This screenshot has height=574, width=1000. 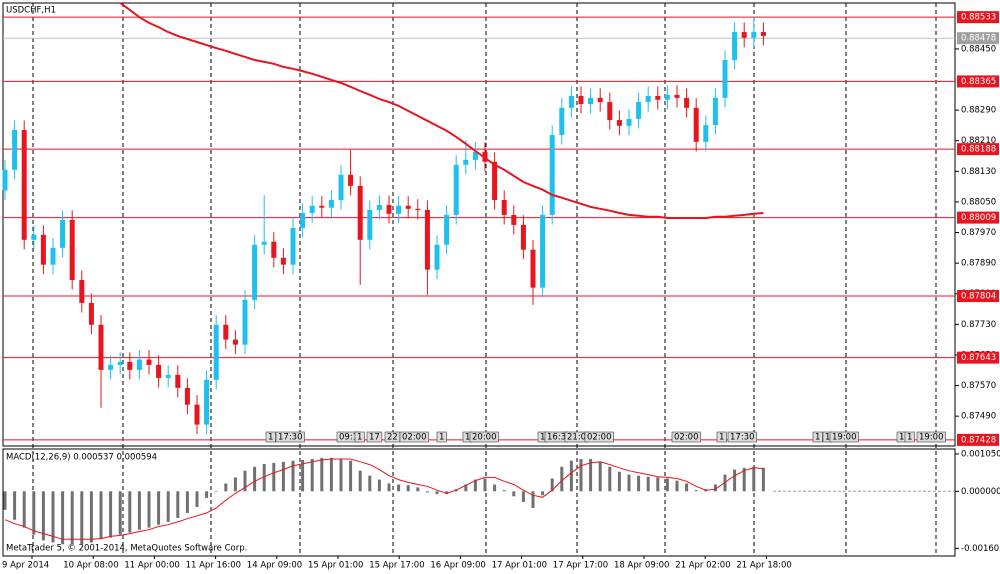 What do you see at coordinates (978, 82) in the screenshot?
I see `level-label: 0.88365` at bounding box center [978, 82].